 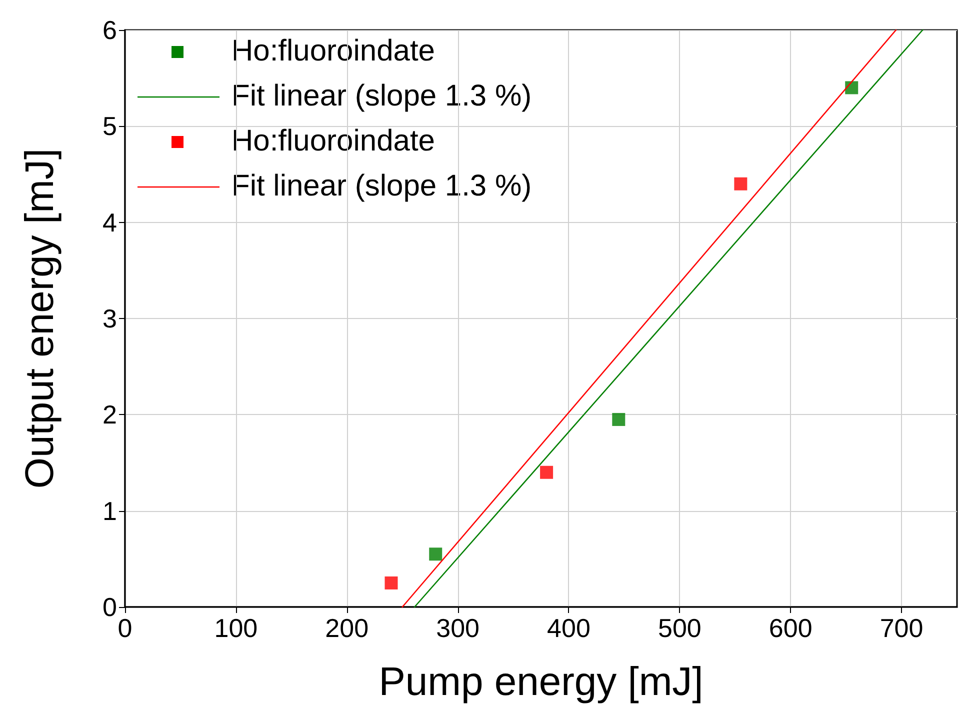 I want to click on y-tick-label: 6, so click(x=109, y=30).